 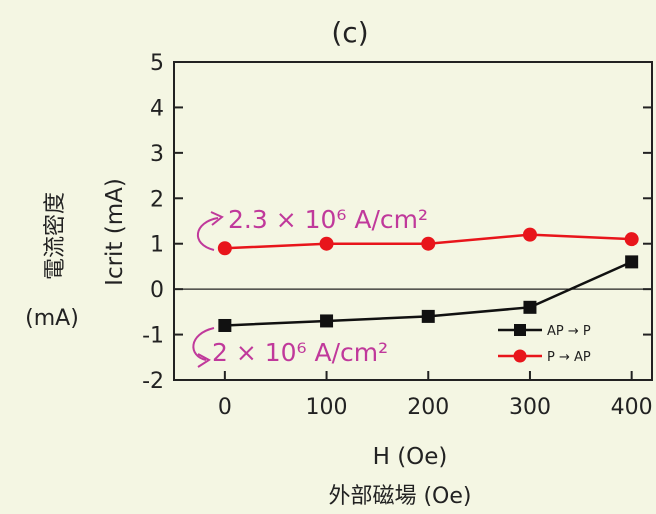 What do you see at coordinates (569, 357) in the screenshot?
I see `legend-label-p-ap: P → AP` at bounding box center [569, 357].